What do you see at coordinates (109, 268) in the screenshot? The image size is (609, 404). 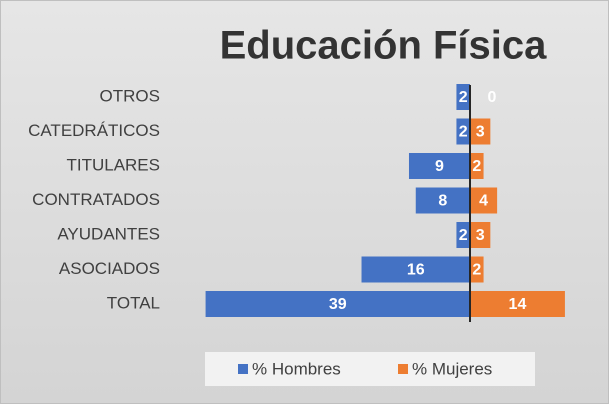 I see `category-label: ASOCIADOS` at bounding box center [109, 268].